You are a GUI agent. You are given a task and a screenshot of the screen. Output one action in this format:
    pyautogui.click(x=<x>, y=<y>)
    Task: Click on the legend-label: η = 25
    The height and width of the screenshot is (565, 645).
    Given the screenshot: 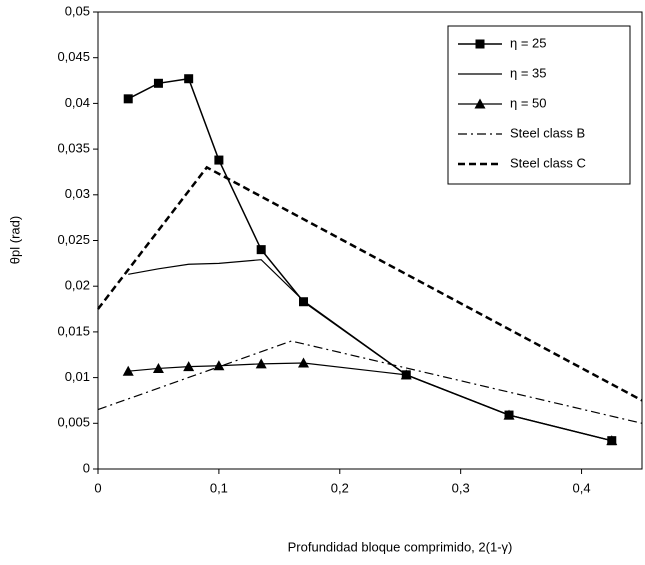 What is the action you would take?
    pyautogui.click(x=528, y=42)
    